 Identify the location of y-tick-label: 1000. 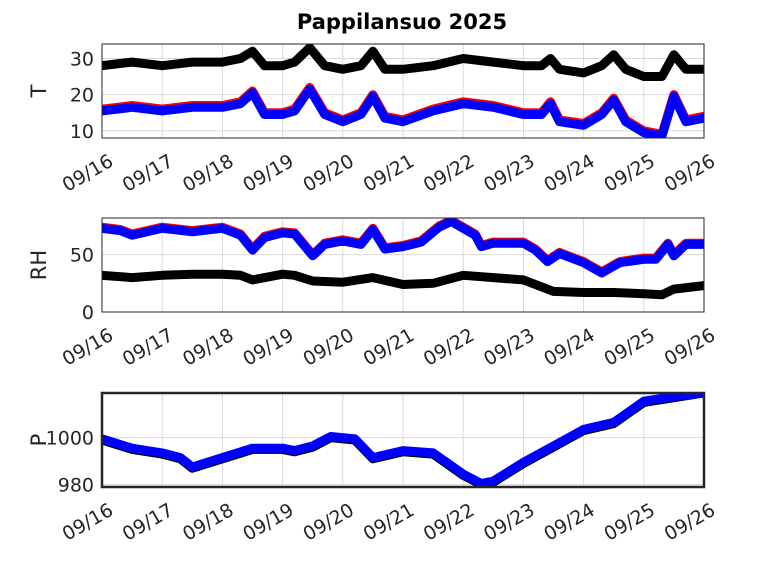
(70, 439).